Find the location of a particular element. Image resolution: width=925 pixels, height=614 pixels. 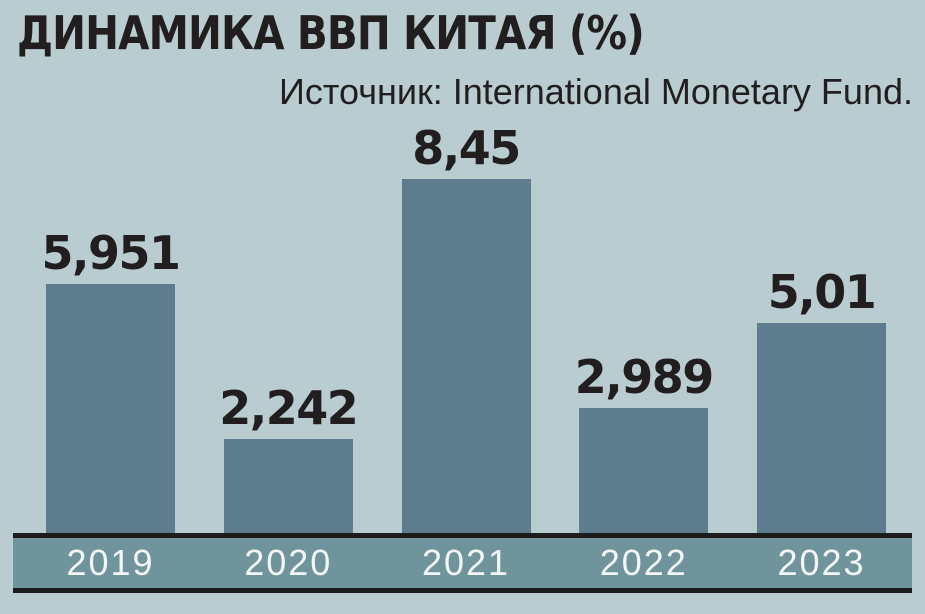

bar-2019 is located at coordinates (110, 408).